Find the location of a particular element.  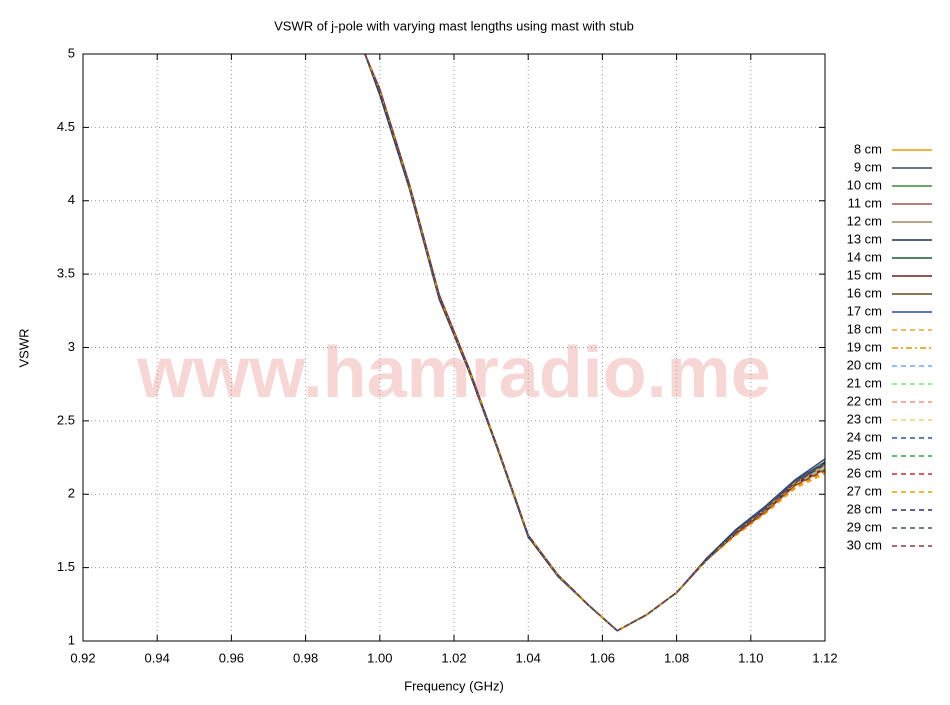

x-tick-label: 1.10 is located at coordinates (750, 657).